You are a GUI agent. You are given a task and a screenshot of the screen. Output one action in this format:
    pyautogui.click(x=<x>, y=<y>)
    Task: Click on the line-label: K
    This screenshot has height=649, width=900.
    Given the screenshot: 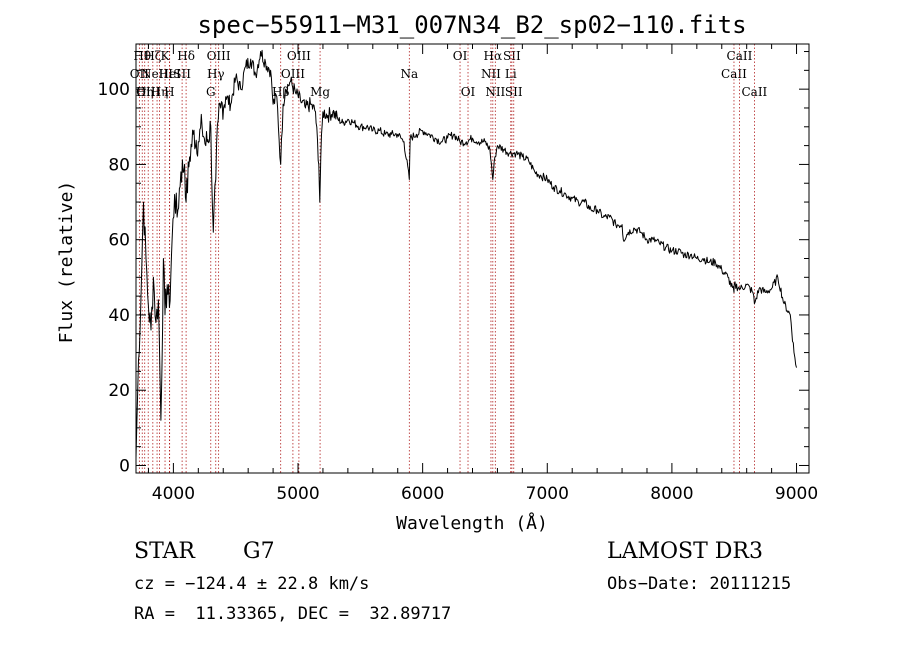 What is the action you would take?
    pyautogui.click(x=166, y=56)
    